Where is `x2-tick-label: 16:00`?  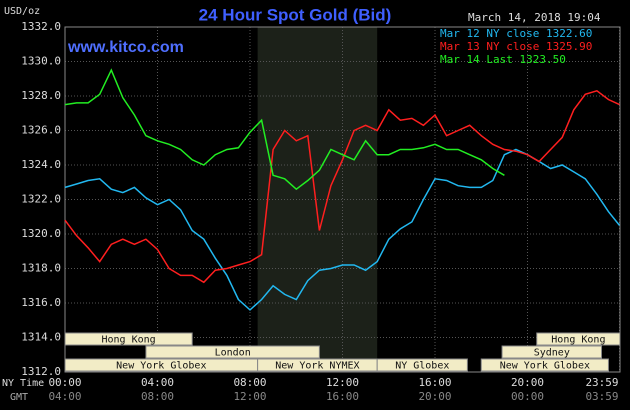
x2-tick-label: 16:00 is located at coordinates (342, 396).